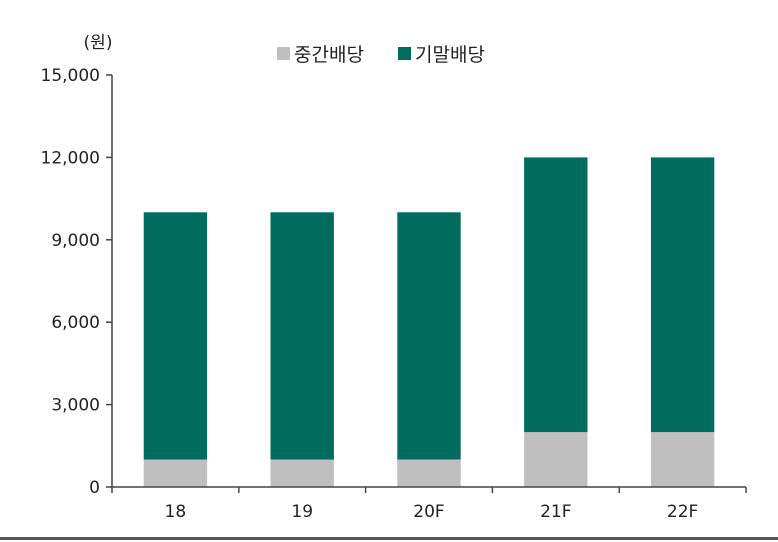  Describe the element at coordinates (381, 55) in the screenshot. I see `legend: 중간배당 기말배당` at that location.